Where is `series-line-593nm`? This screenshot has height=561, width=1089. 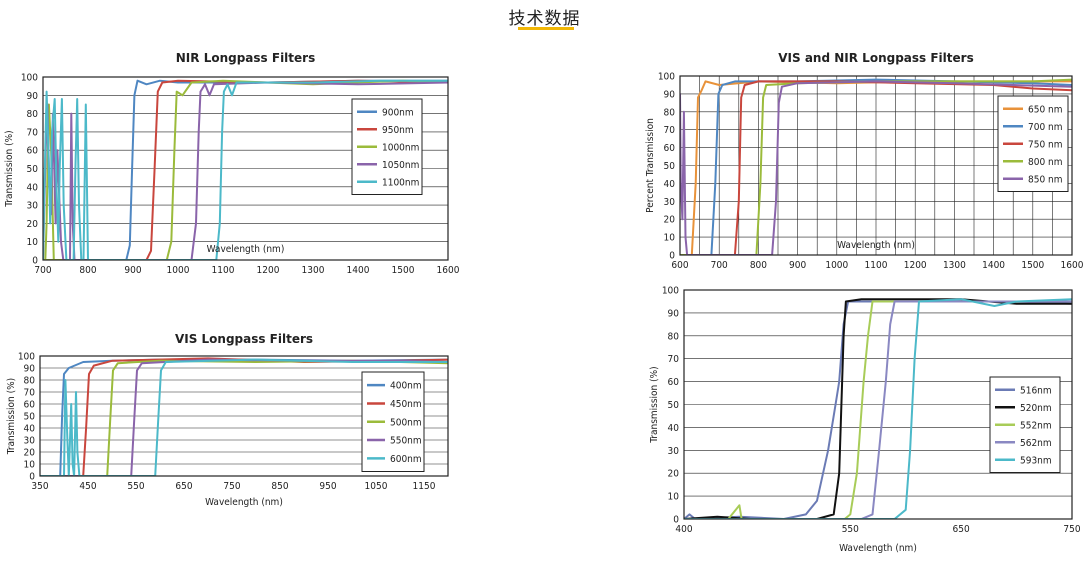 series-line-593nm is located at coordinates (878, 408).